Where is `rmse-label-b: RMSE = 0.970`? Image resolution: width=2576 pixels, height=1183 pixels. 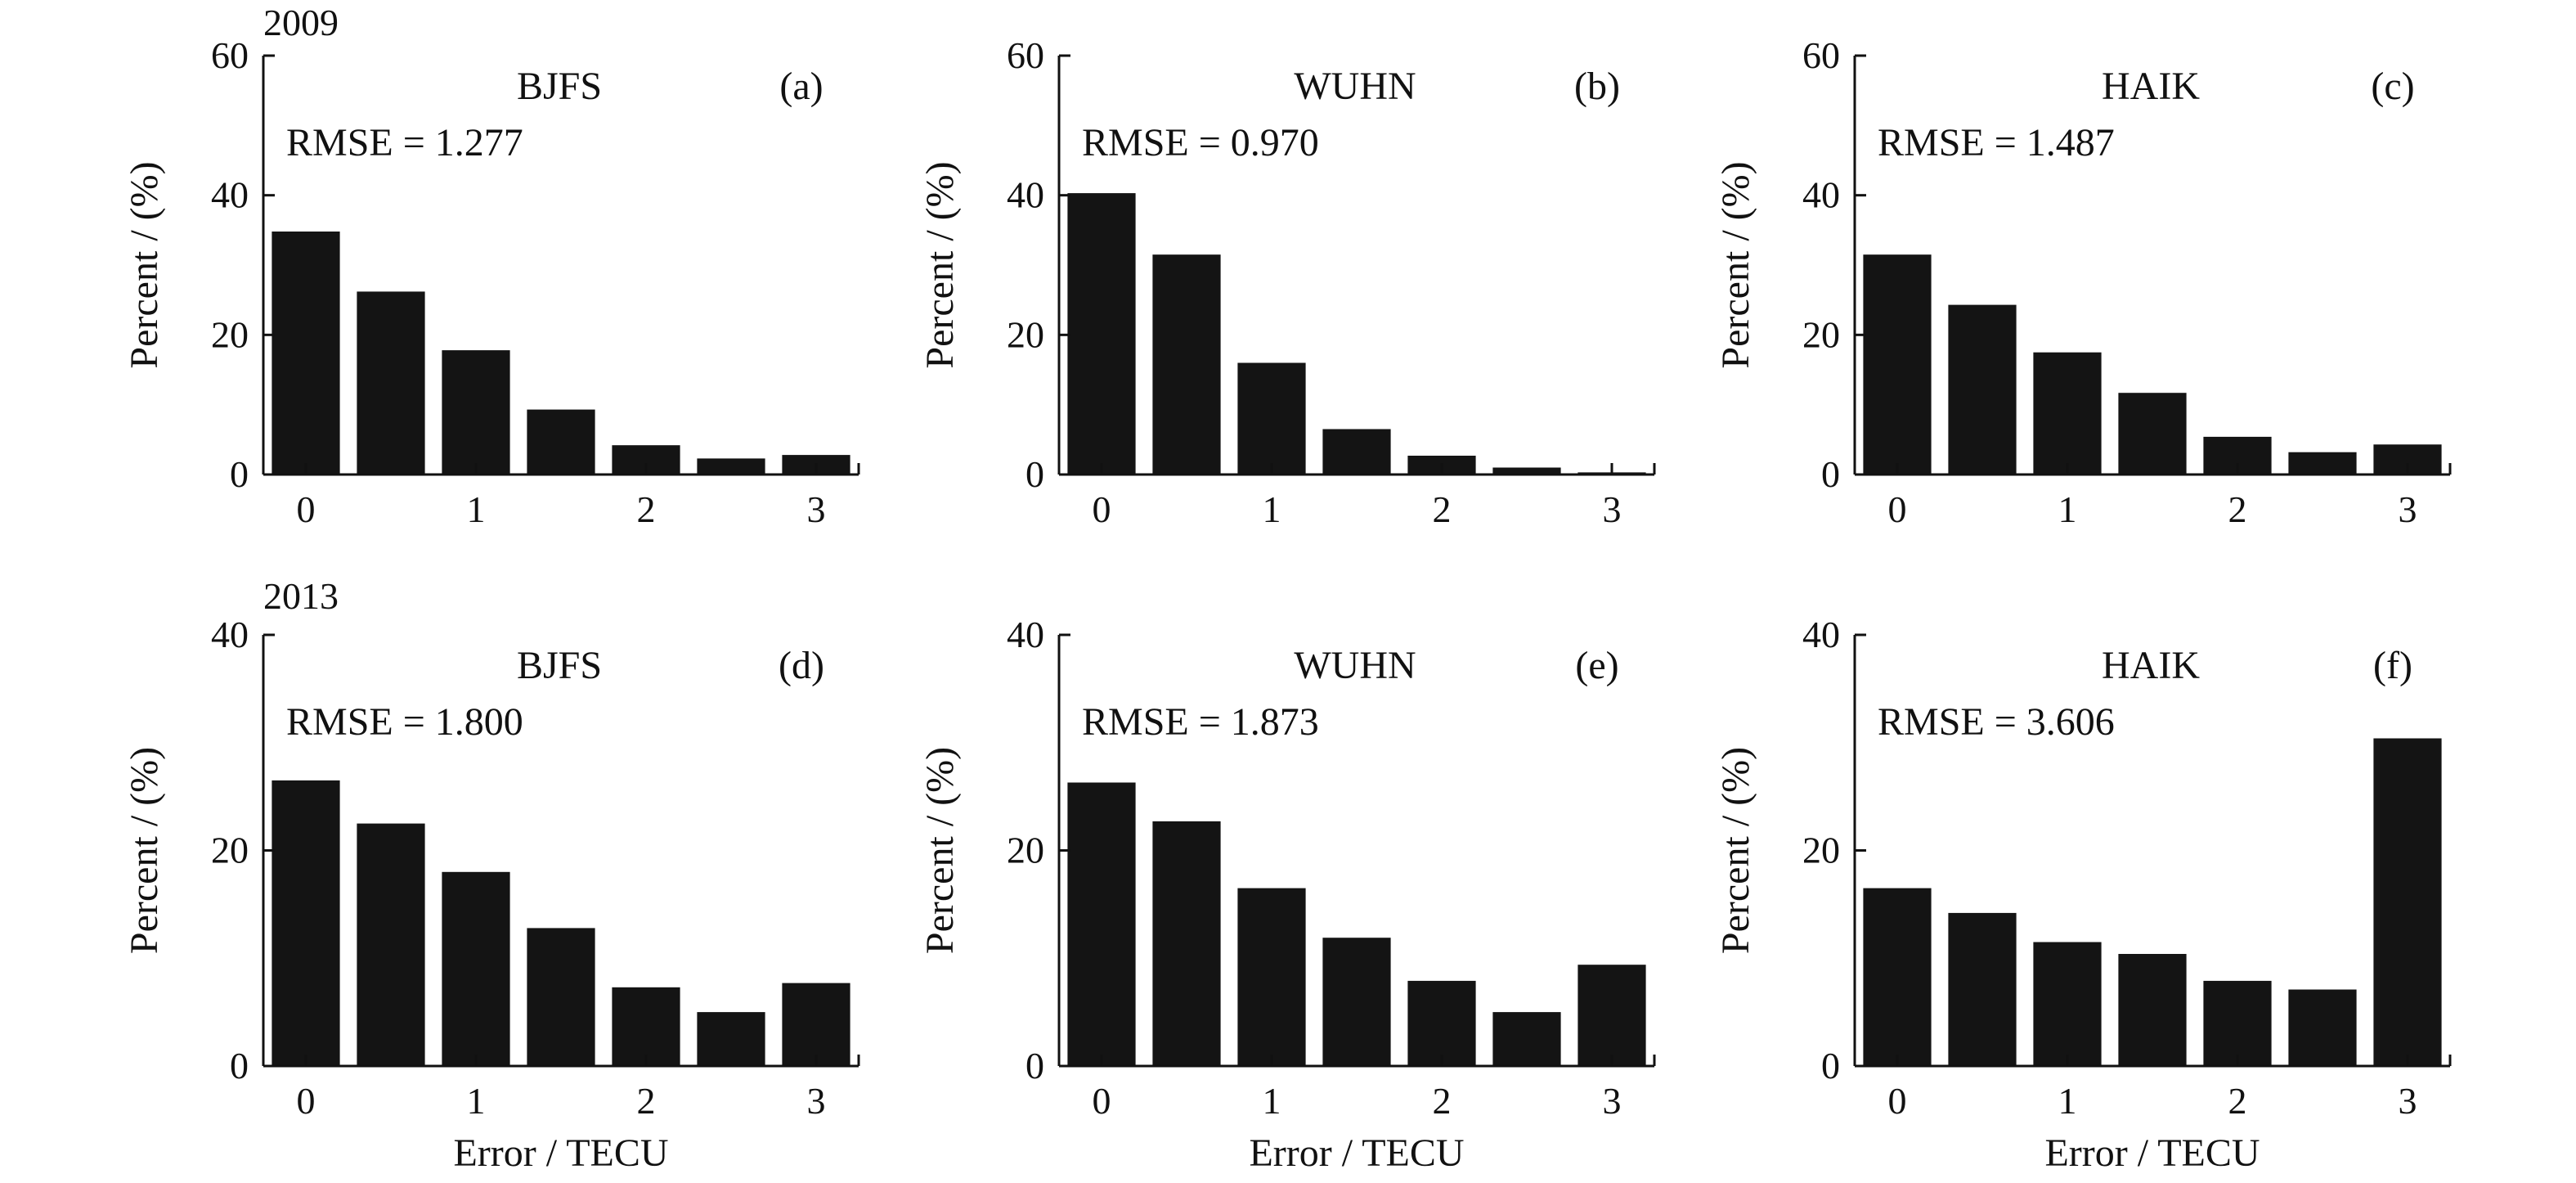 rmse-label-b: RMSE = 0.970 is located at coordinates (1200, 142).